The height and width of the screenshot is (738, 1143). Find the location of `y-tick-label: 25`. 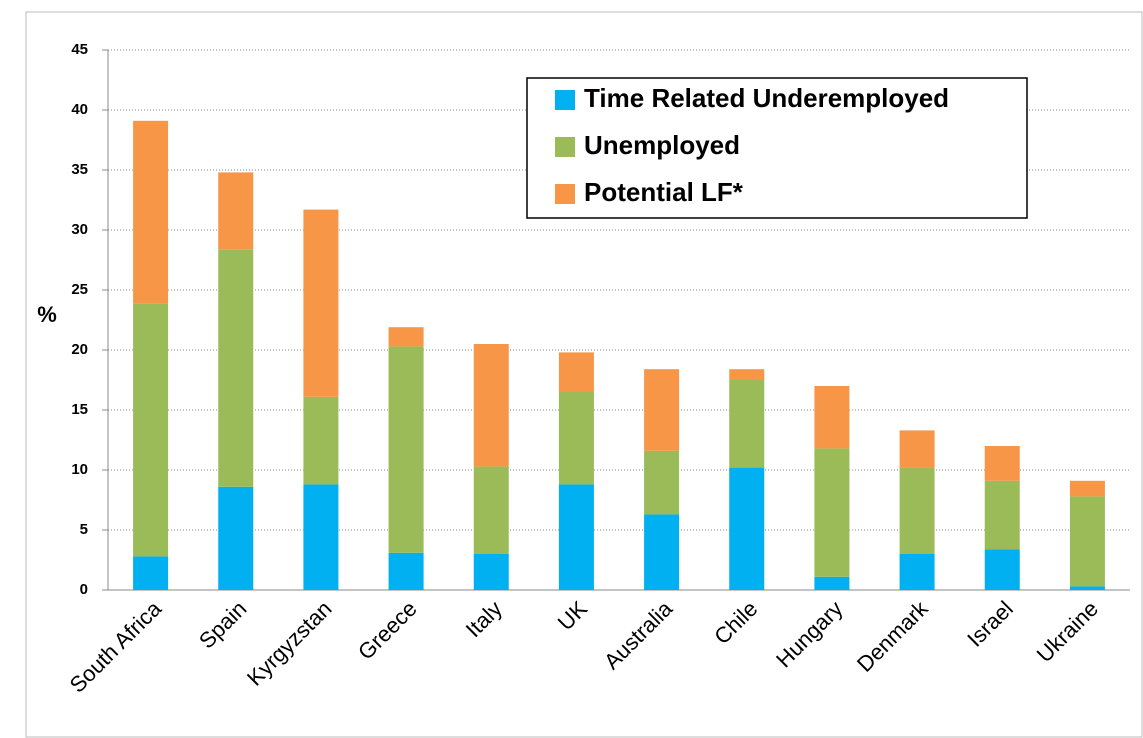

y-tick-label: 25 is located at coordinates (79, 289).